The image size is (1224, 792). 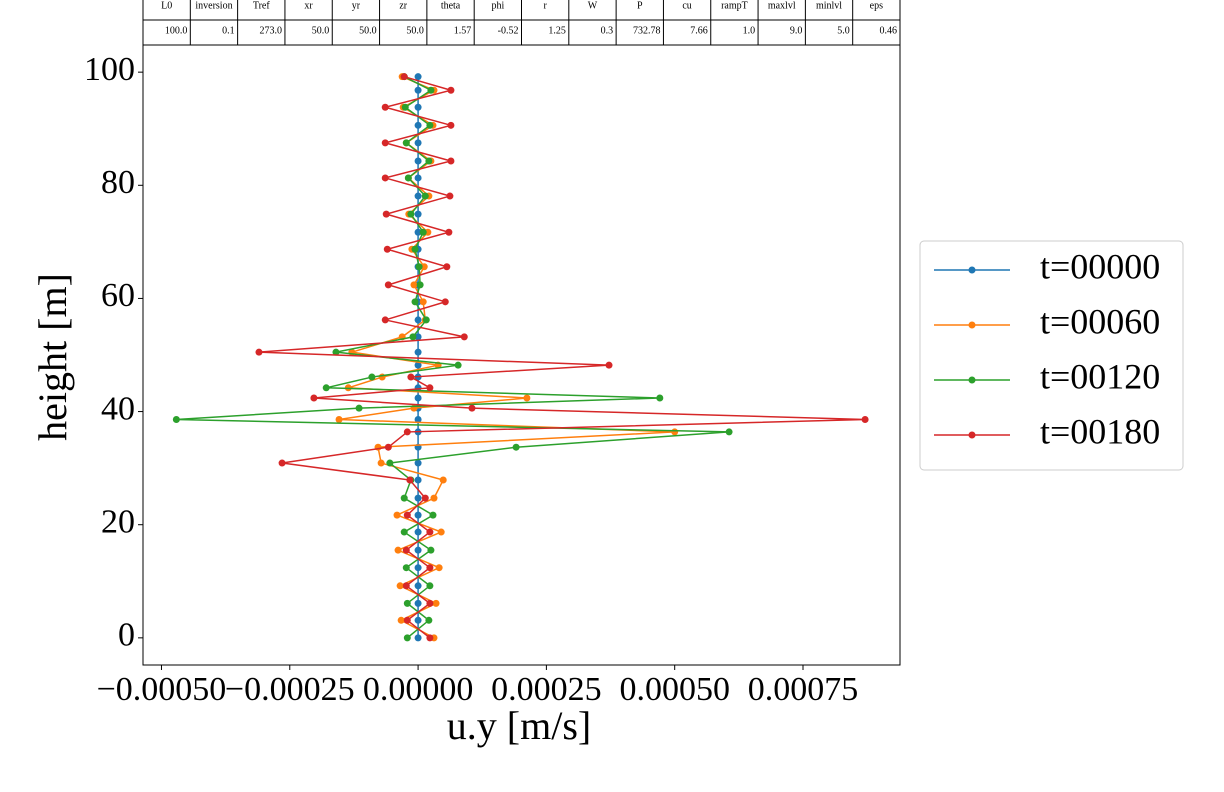 What do you see at coordinates (213, 5) in the screenshot?
I see `table-header: inversion` at bounding box center [213, 5].